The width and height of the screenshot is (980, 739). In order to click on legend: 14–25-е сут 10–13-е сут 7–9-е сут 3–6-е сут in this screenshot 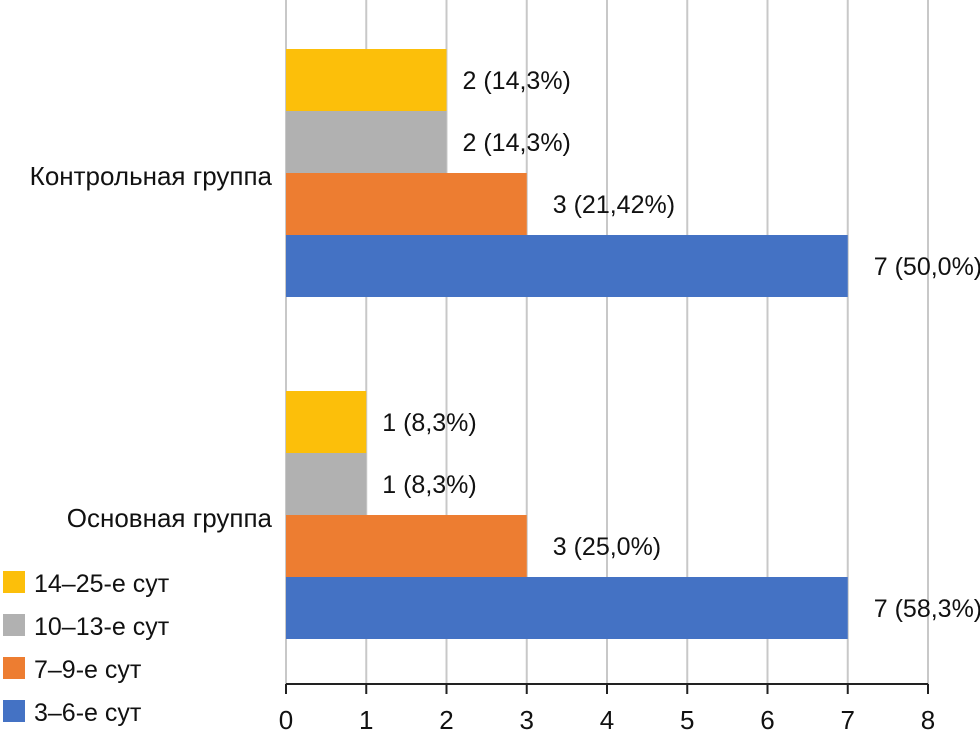, I will do `click(86, 648)`.